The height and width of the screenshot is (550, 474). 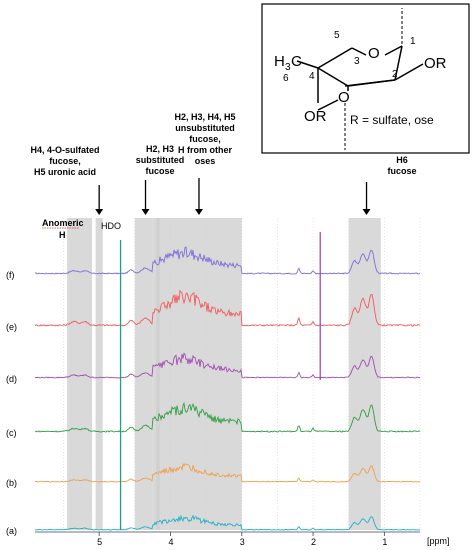 What do you see at coordinates (315, 116) in the screenshot?
I see `or-left: OR` at bounding box center [315, 116].